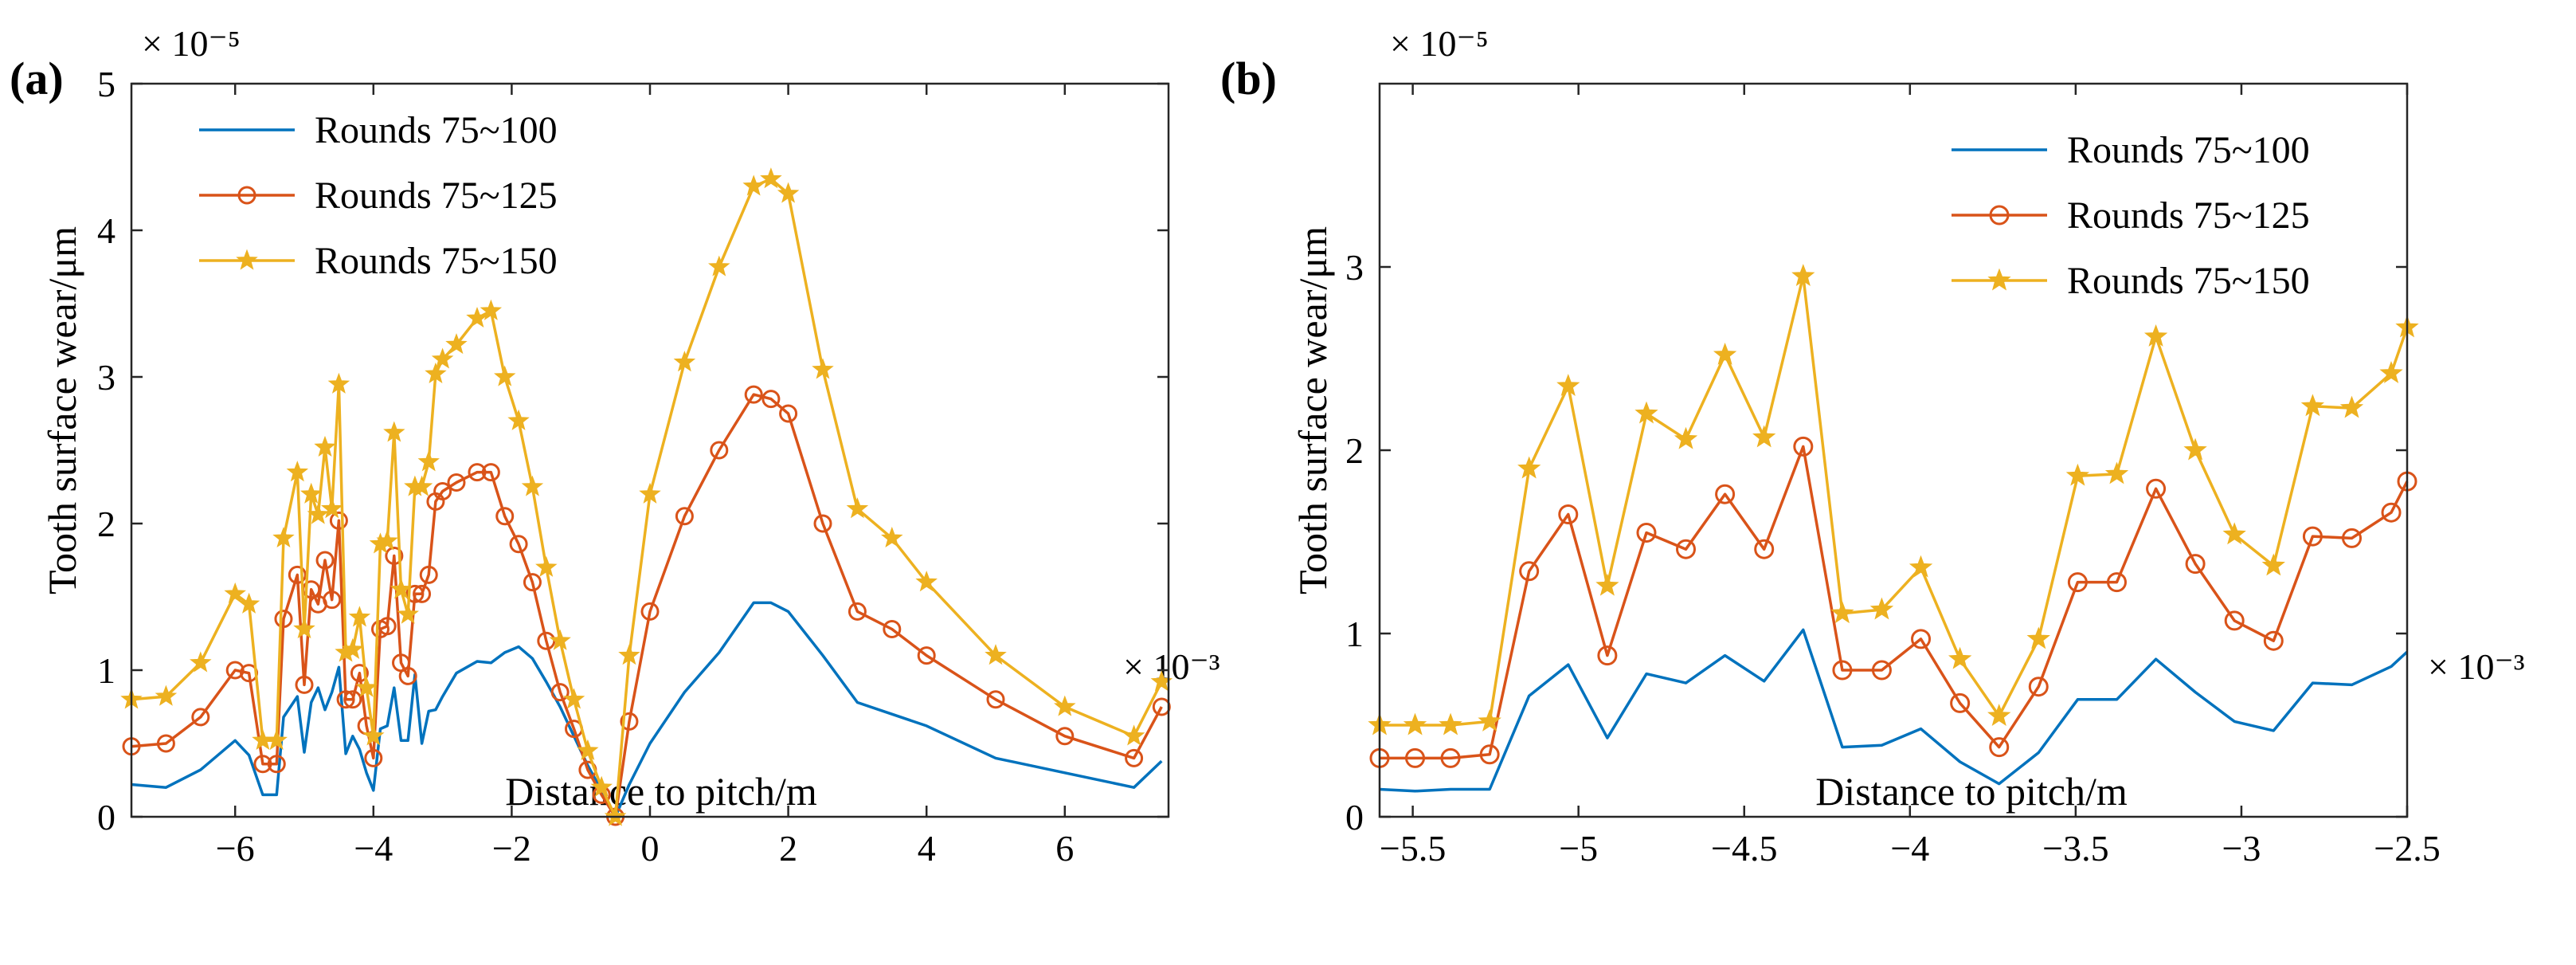 This screenshot has width=2576, height=965. Describe the element at coordinates (1413, 849) in the screenshot. I see `x-tick-label: −5.5` at that location.